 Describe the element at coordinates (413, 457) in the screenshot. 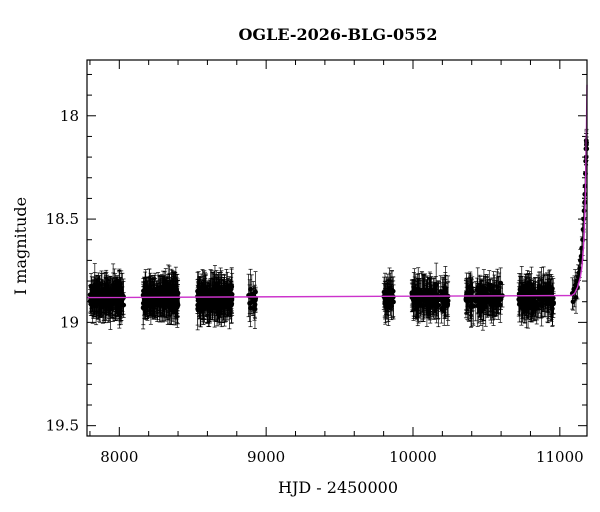

I see `x-tick-label: 10000` at that location.